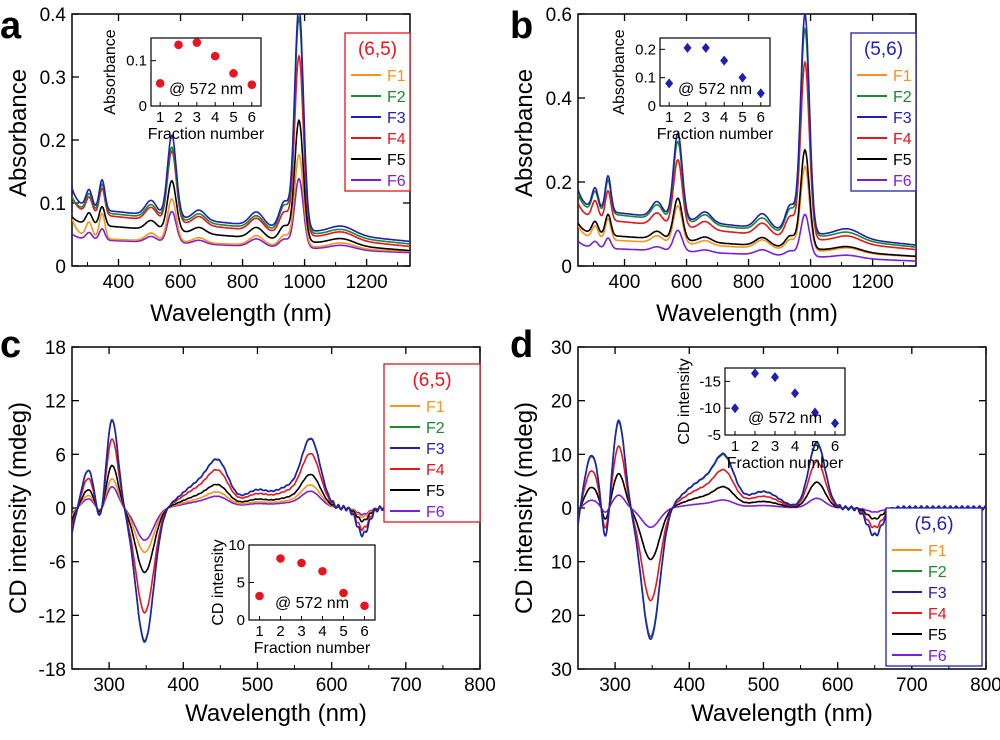 The image size is (1000, 740). What do you see at coordinates (52, 670) in the screenshot?
I see `y-tick-label: -18` at bounding box center [52, 670].